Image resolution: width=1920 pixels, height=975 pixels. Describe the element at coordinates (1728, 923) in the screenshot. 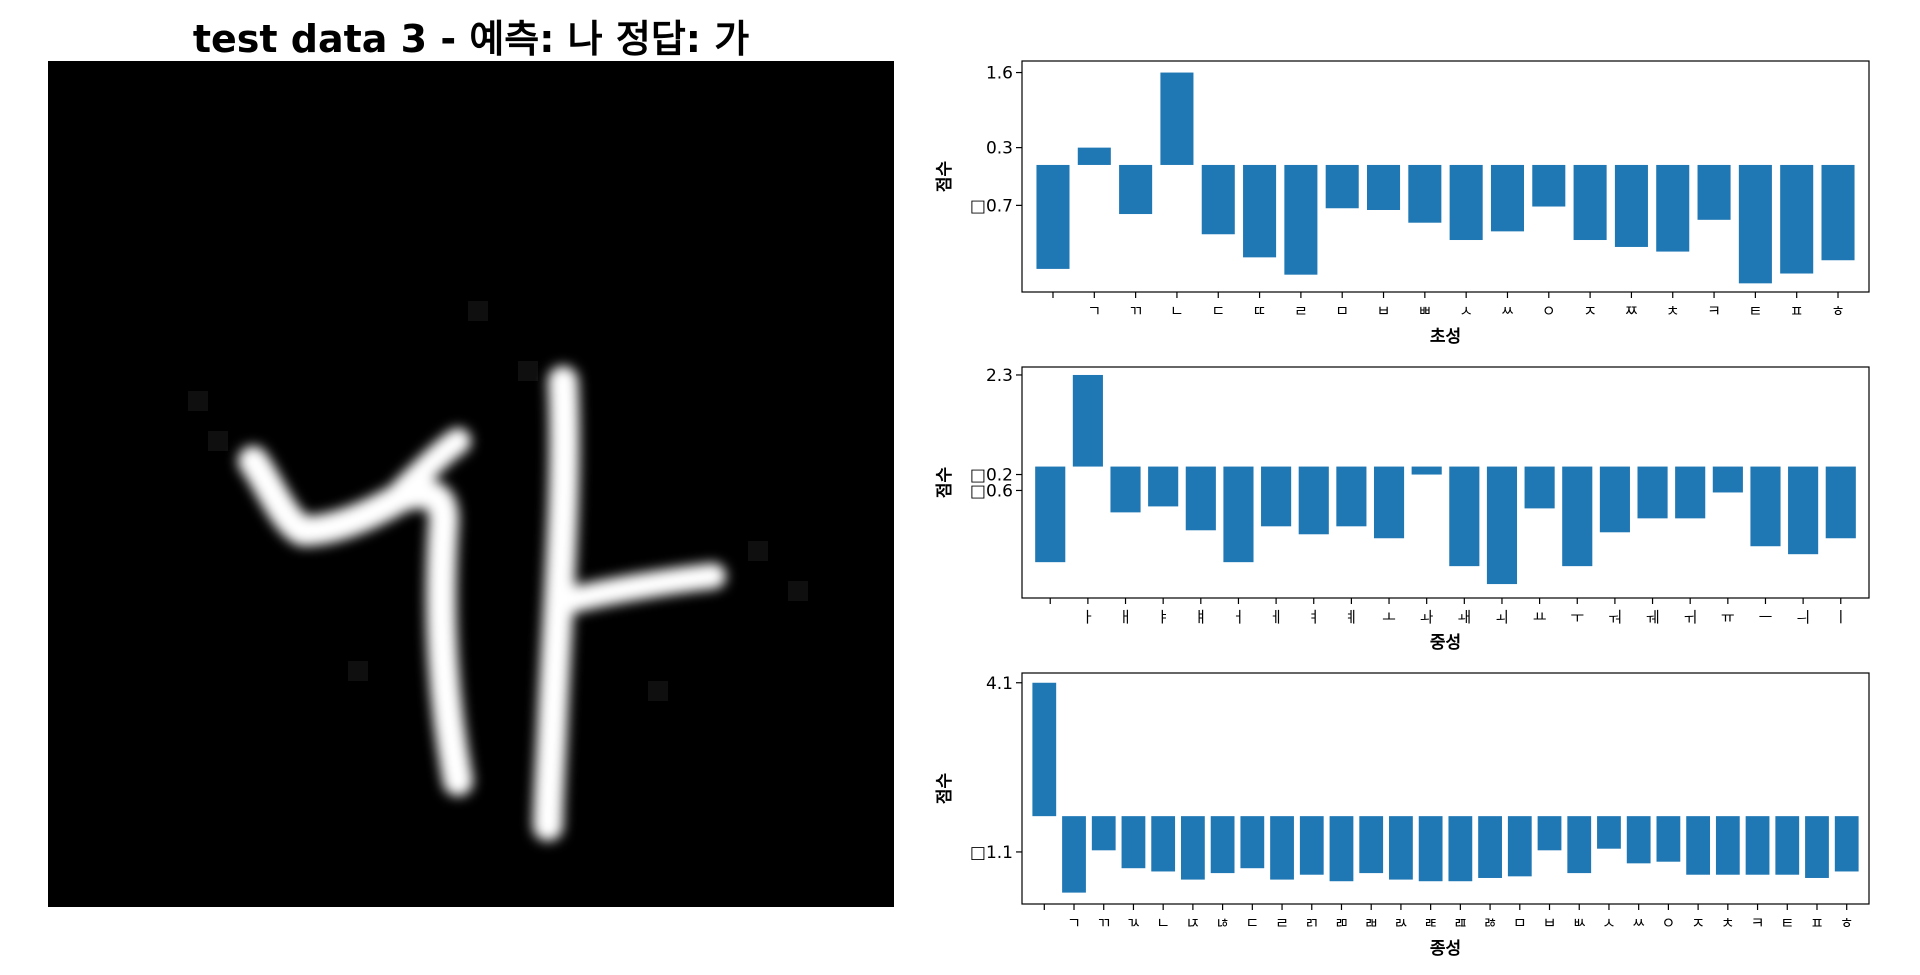

I see `jongseong-xtick-label-23: ㅊ` at that location.